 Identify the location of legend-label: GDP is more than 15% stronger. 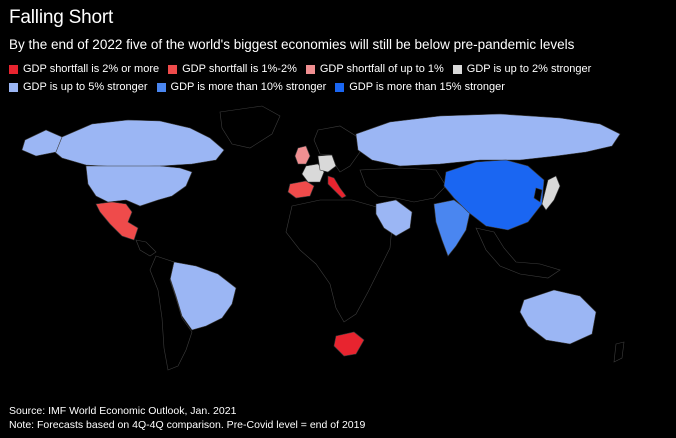
(427, 87).